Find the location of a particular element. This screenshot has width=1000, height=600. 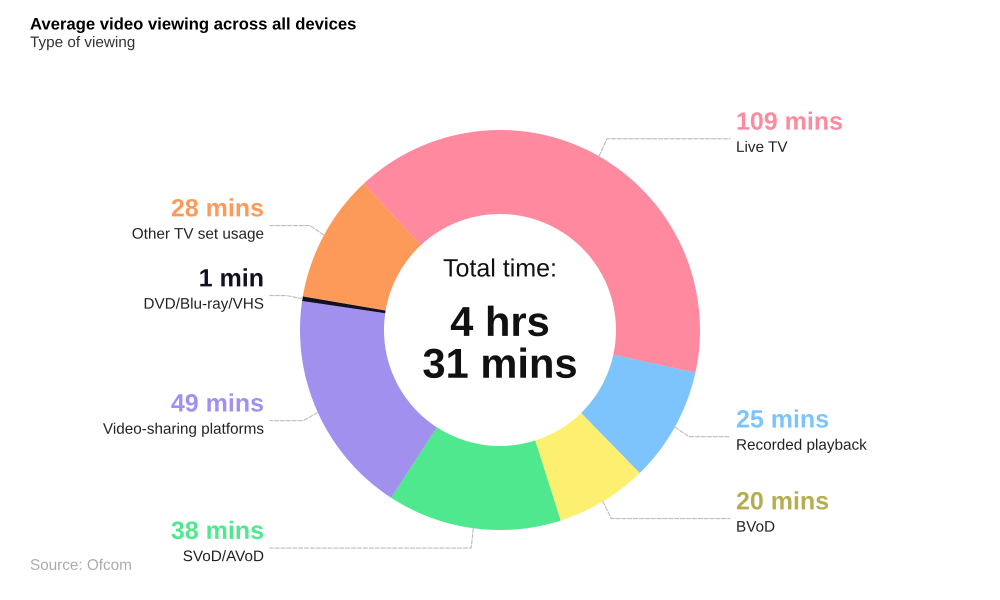

slice-label: SVoD/AVoD is located at coordinates (223, 556).